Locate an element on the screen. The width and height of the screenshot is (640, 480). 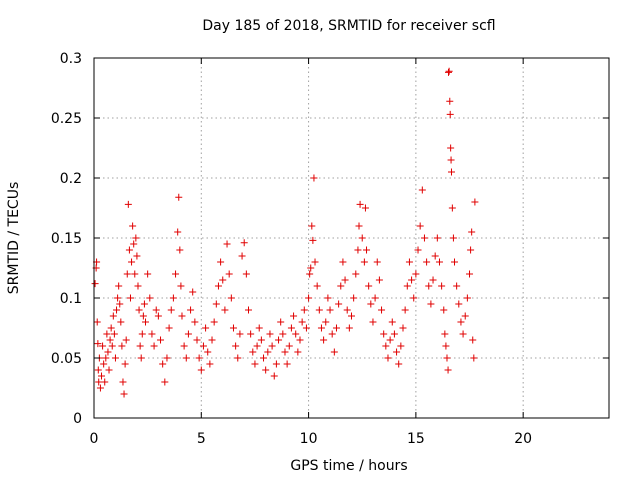
y-tick-label: 0.3 is located at coordinates (71, 59).